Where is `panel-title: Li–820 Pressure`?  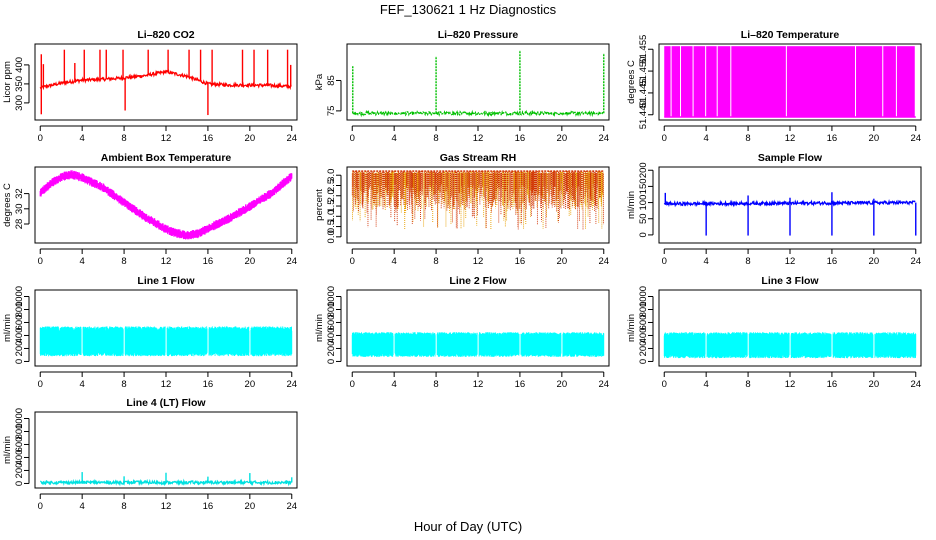
panel-title: Li–820 Pressure is located at coordinates (478, 35).